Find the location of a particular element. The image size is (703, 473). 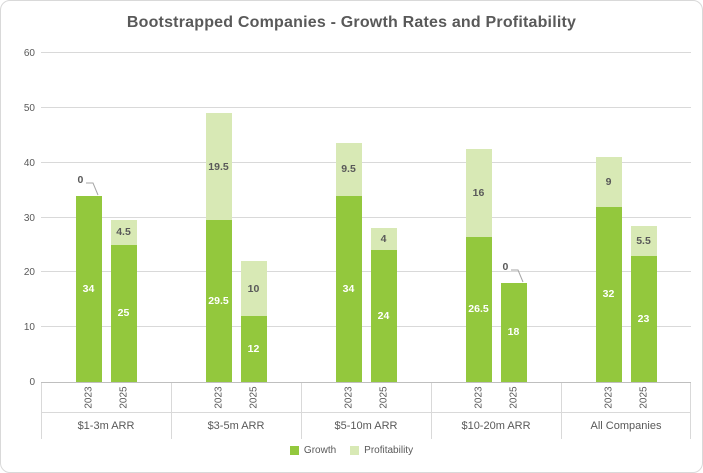

stacked-bar: 0 34 is located at coordinates (88, 278).